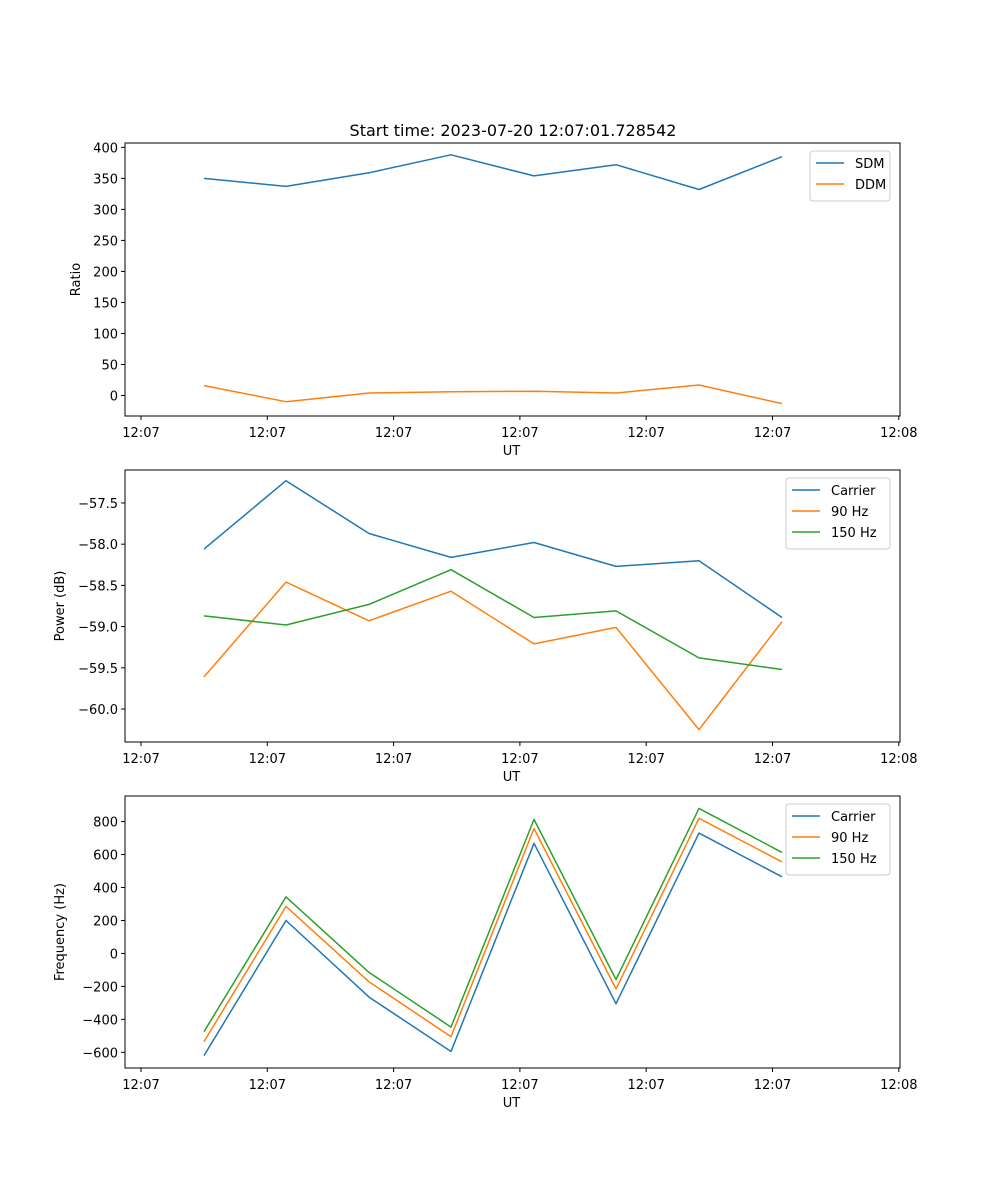  I want to click on frequency-legend-label-carrier: Carrier, so click(853, 817).